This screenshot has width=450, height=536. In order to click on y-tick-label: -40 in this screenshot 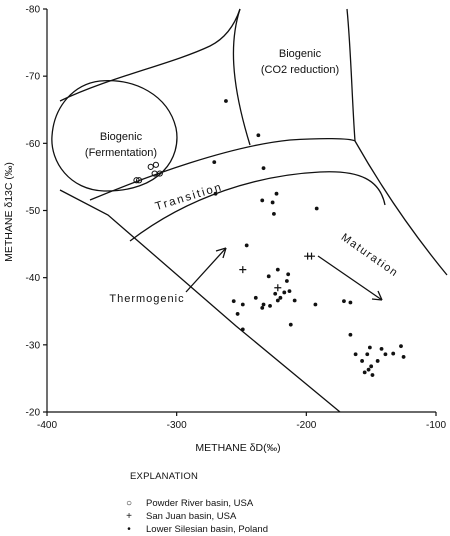, I will do `click(33, 278)`.